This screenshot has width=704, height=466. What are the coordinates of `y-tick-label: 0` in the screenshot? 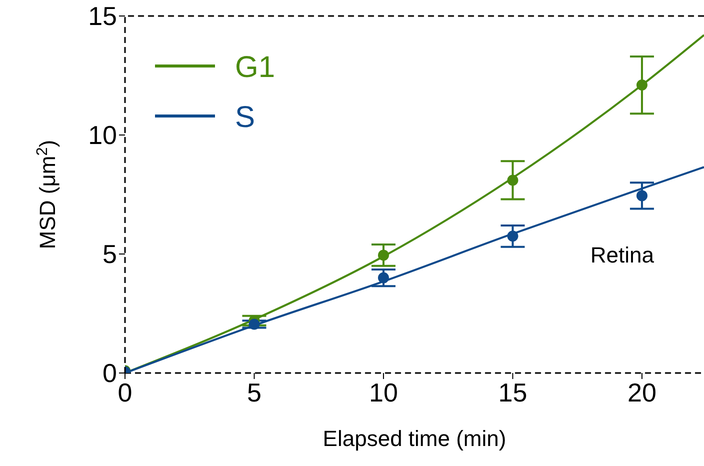 It's located at (109, 373).